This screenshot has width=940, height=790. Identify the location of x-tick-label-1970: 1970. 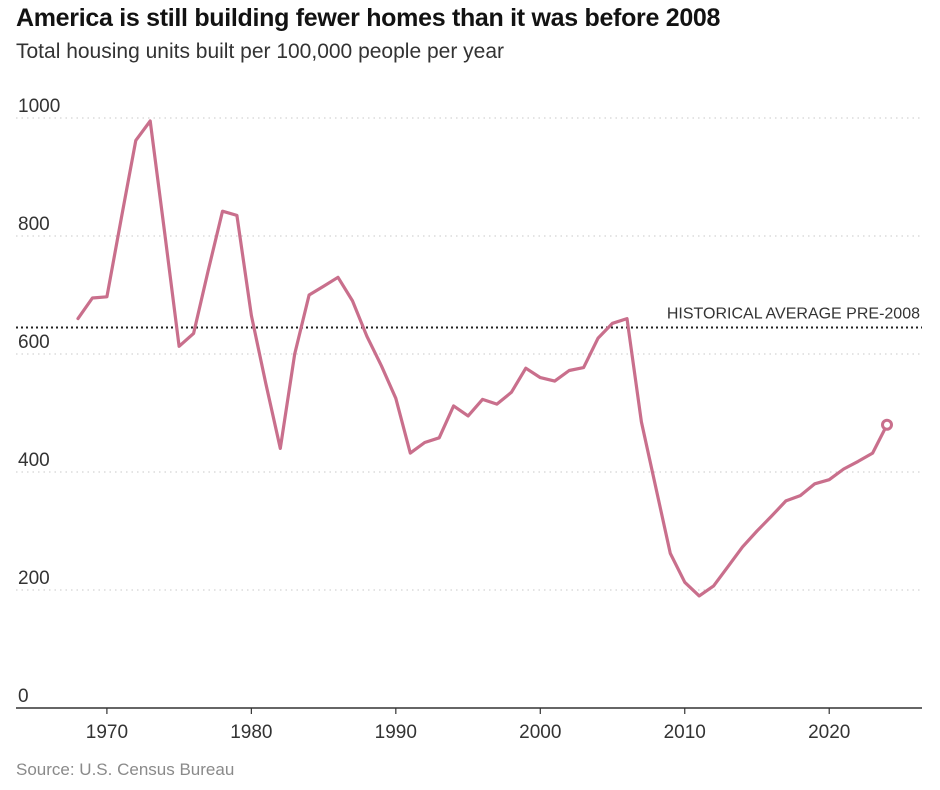
(107, 732).